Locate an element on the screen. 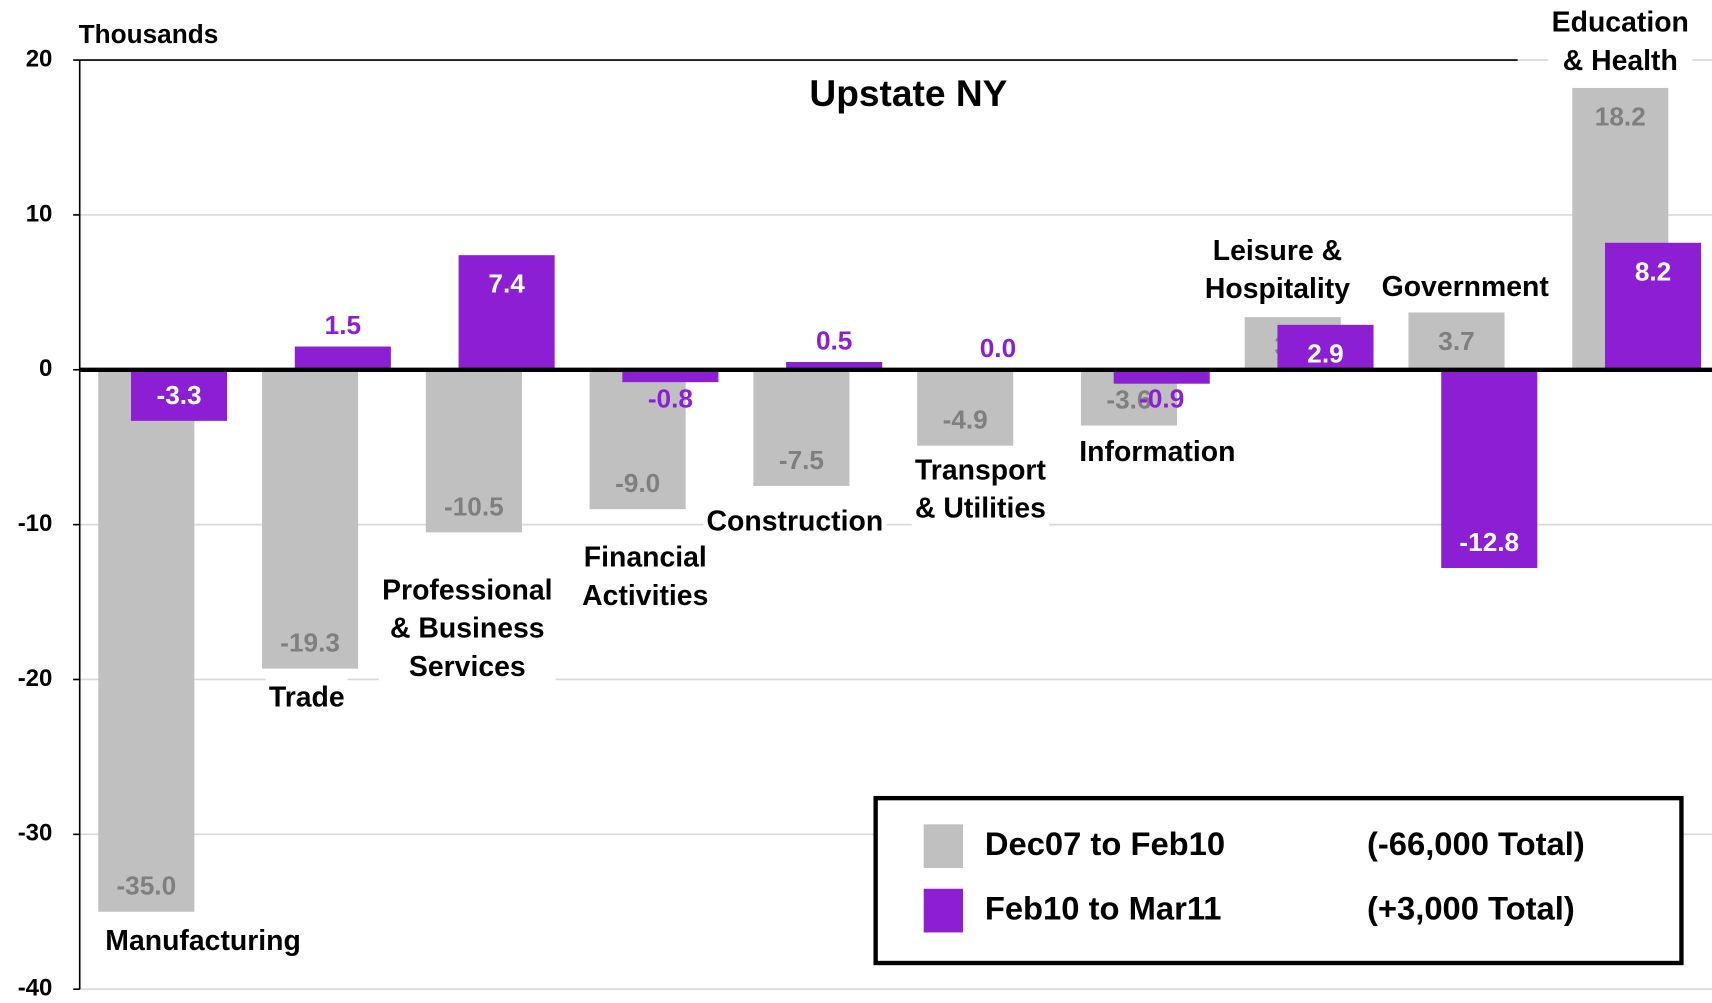 This screenshot has width=1712, height=1003. value-label: -12.8 is located at coordinates (1489, 542).